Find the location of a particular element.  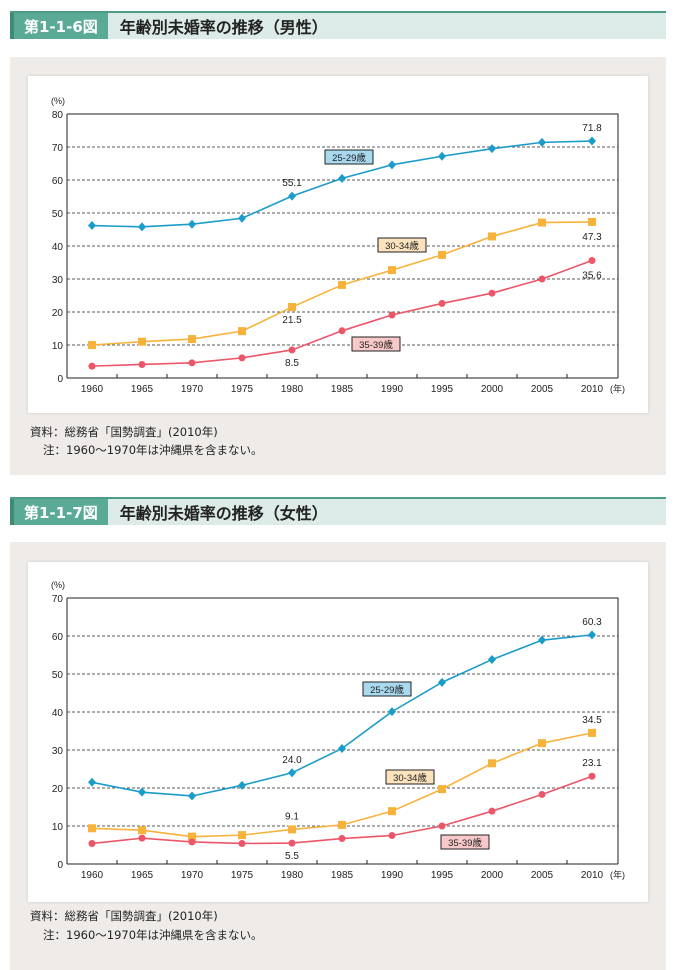

y-tick-label: 10 is located at coordinates (58, 346).